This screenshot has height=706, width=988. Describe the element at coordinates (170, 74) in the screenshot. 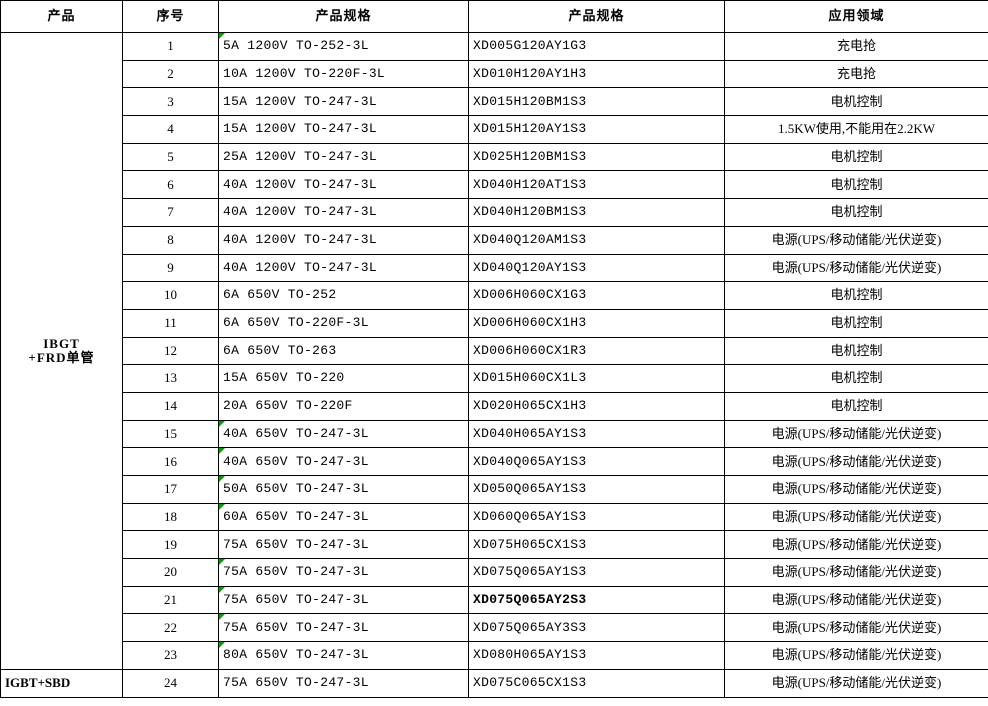

I see `row-index-cell: 2` at that location.